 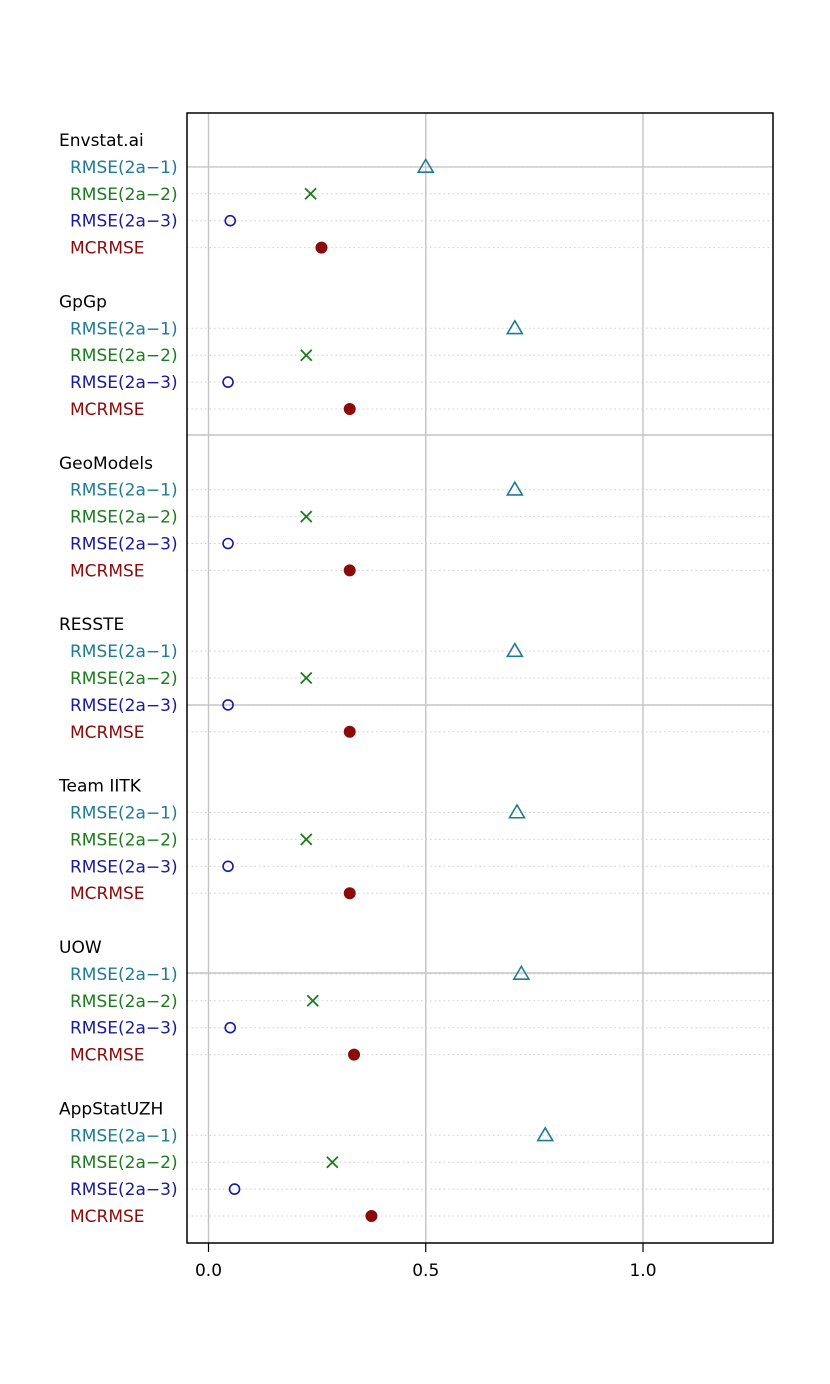 What do you see at coordinates (91, 625) in the screenshot?
I see `group-label: RESSTE` at bounding box center [91, 625].